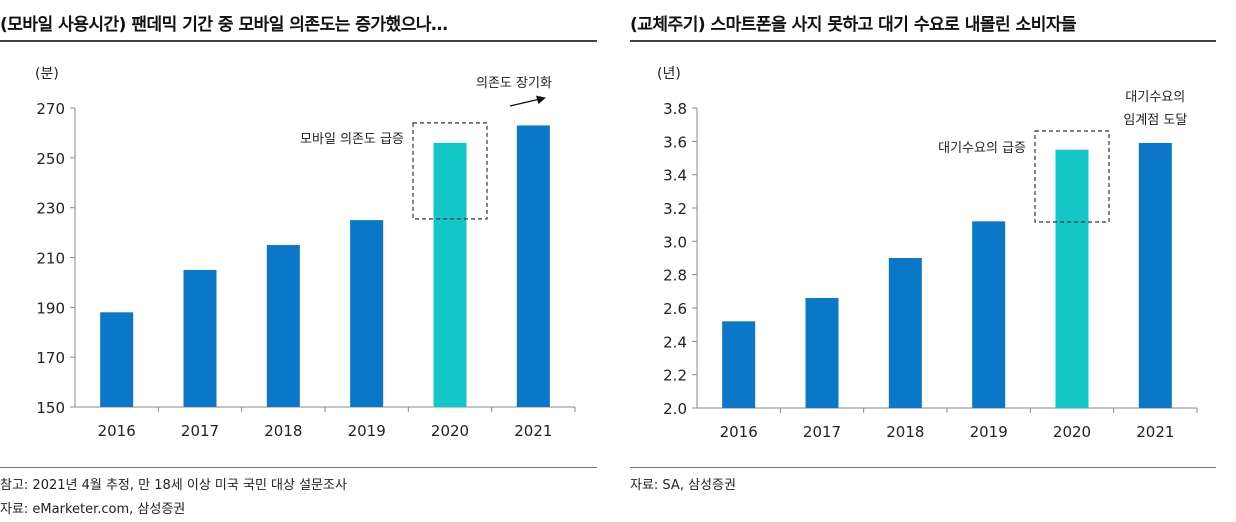 Image resolution: width=1236 pixels, height=522 pixels. Describe the element at coordinates (675, 342) in the screenshot. I see `y-tick-label: 2.4` at that location.